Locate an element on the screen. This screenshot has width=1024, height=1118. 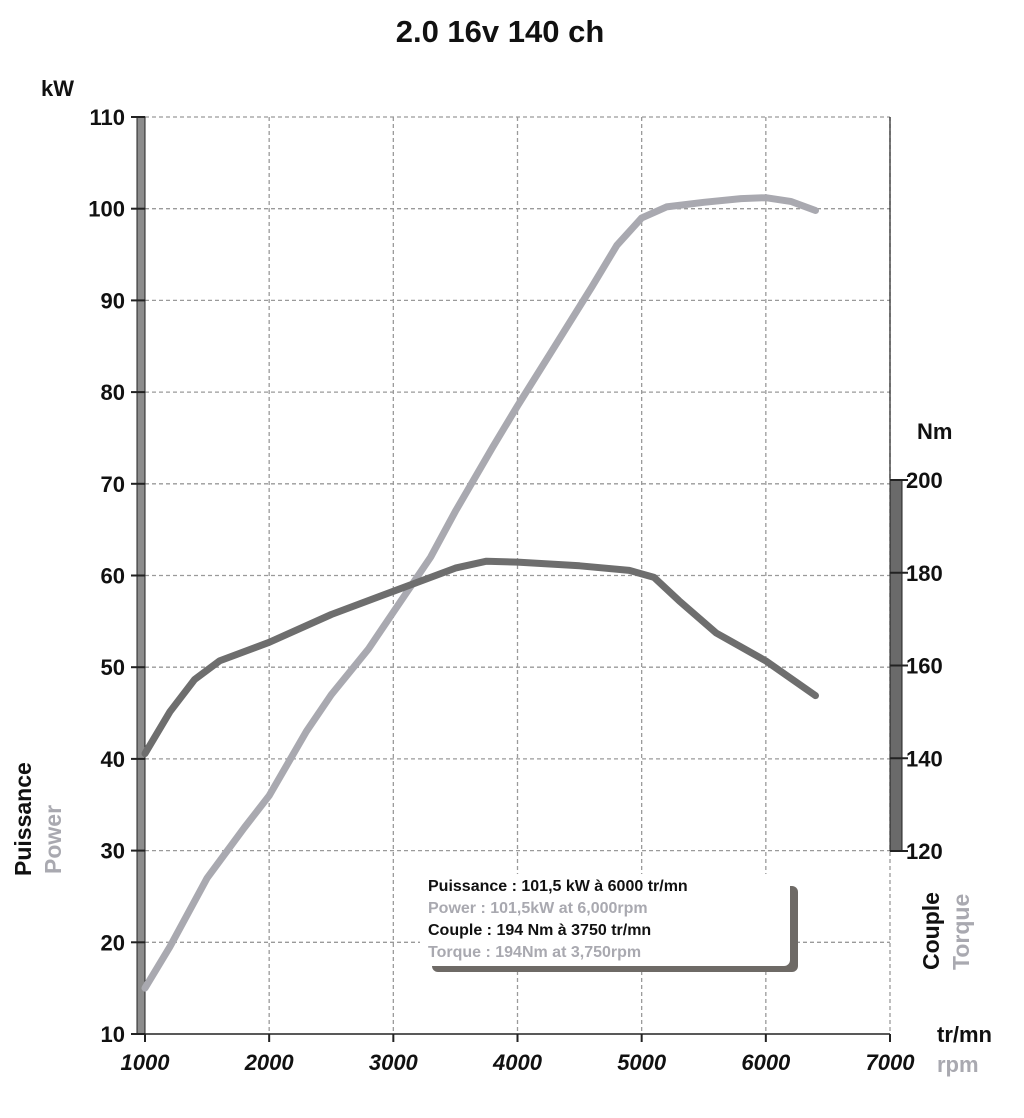
right-tick-label: 120 is located at coordinates (924, 851).